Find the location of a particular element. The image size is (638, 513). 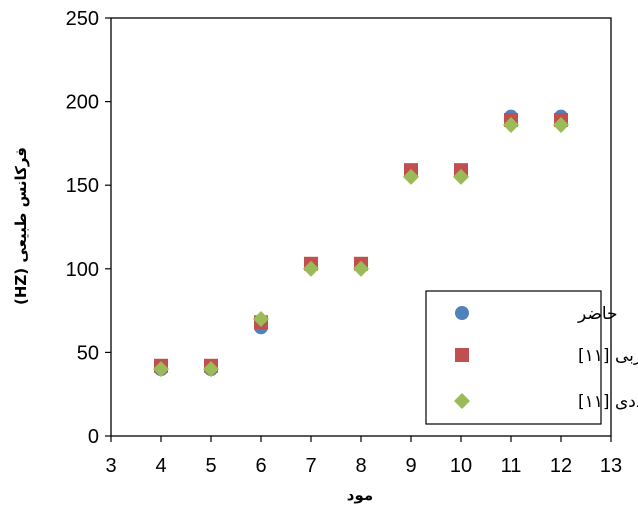

x-tick-label: 10 is located at coordinates (461, 466).